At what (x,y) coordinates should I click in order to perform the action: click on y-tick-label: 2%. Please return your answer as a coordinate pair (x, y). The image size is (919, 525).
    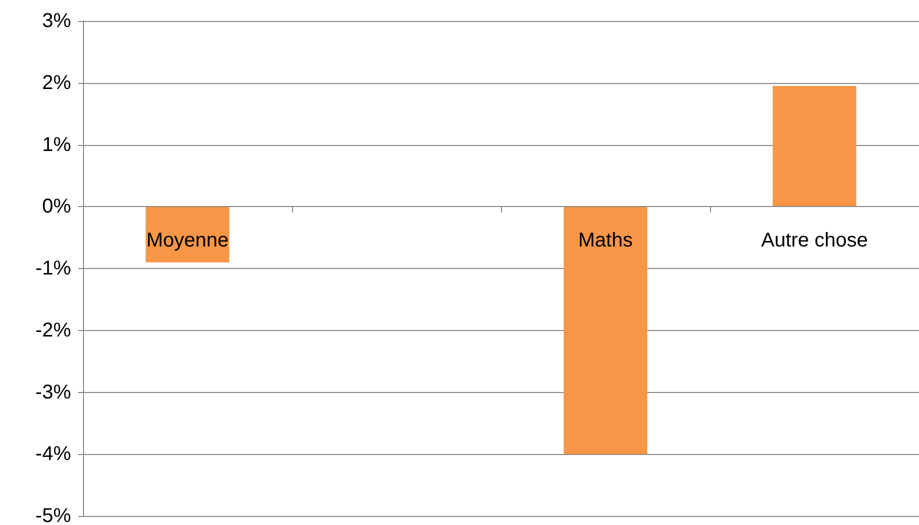
    Looking at the image, I should click on (57, 83).